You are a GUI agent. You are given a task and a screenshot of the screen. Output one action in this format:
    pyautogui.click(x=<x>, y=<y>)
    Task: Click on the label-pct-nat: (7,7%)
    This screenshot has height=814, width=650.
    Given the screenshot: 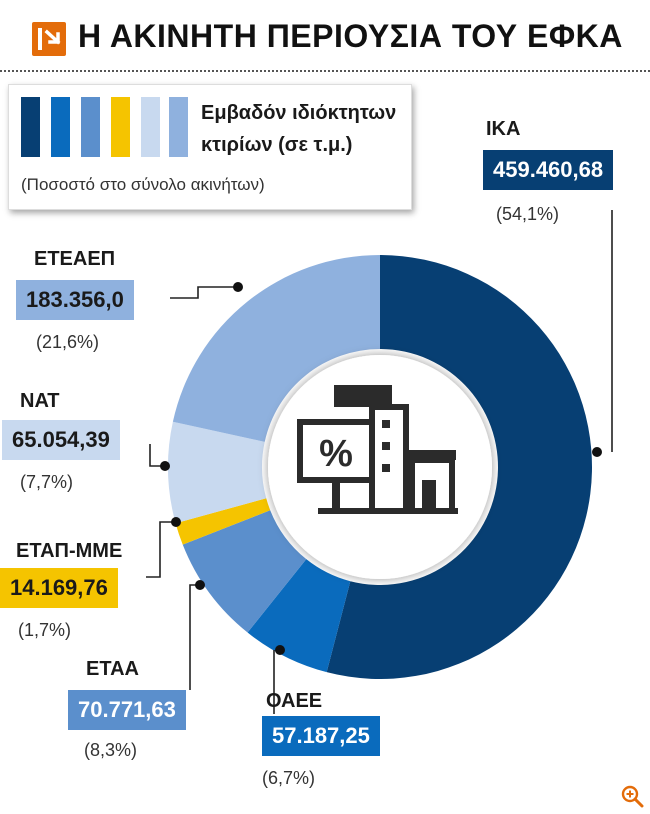 What is the action you would take?
    pyautogui.click(x=47, y=482)
    